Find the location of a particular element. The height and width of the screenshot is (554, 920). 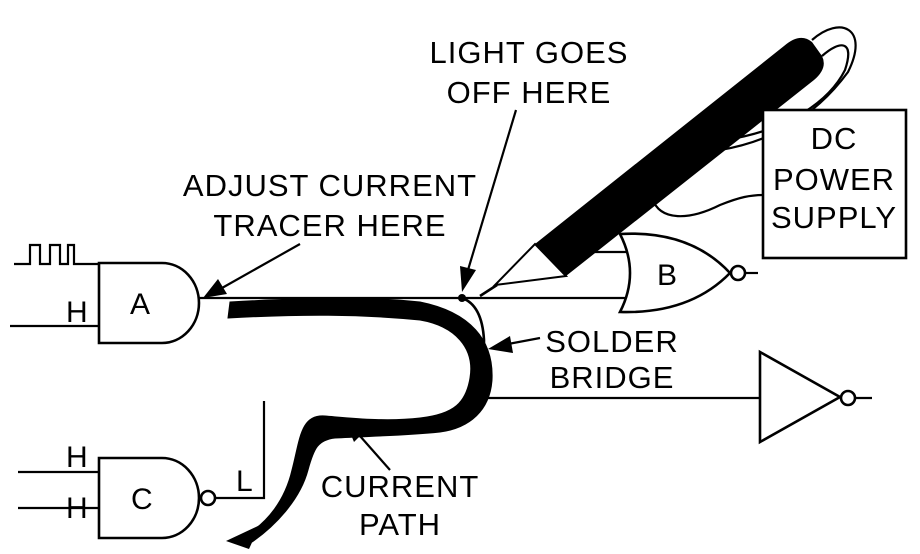

callout-current-path: CURRENT PATH is located at coordinates (400, 480).